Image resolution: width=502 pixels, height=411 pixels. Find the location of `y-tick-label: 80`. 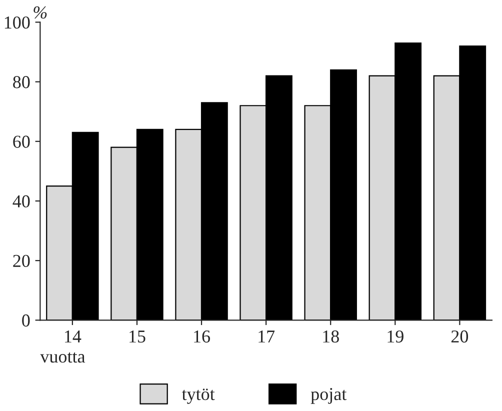

y-tick-label: 80 is located at coordinates (21, 82).